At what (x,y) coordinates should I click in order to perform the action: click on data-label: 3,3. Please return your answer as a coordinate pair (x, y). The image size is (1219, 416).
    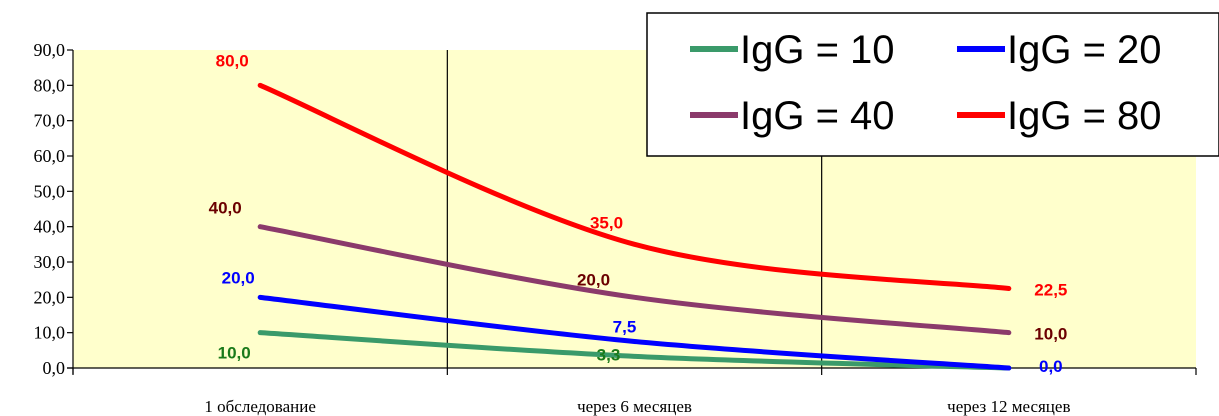
    Looking at the image, I should click on (609, 354).